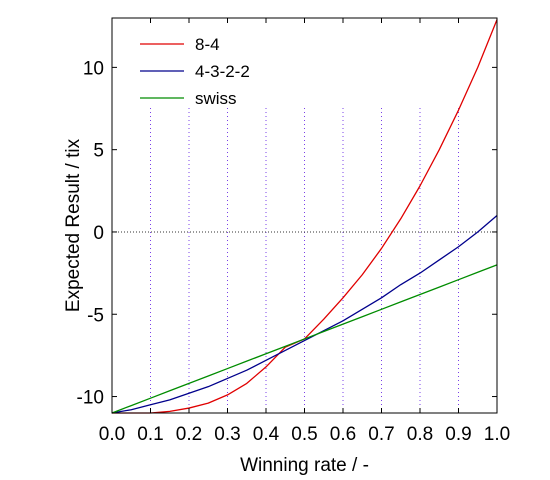 The height and width of the screenshot is (480, 550). Describe the element at coordinates (98, 151) in the screenshot. I see `y-tick-label: 5` at that location.